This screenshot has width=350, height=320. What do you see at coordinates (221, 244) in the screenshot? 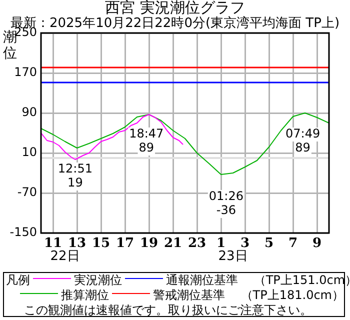
I see `x-tick-label: 1` at bounding box center [221, 244].